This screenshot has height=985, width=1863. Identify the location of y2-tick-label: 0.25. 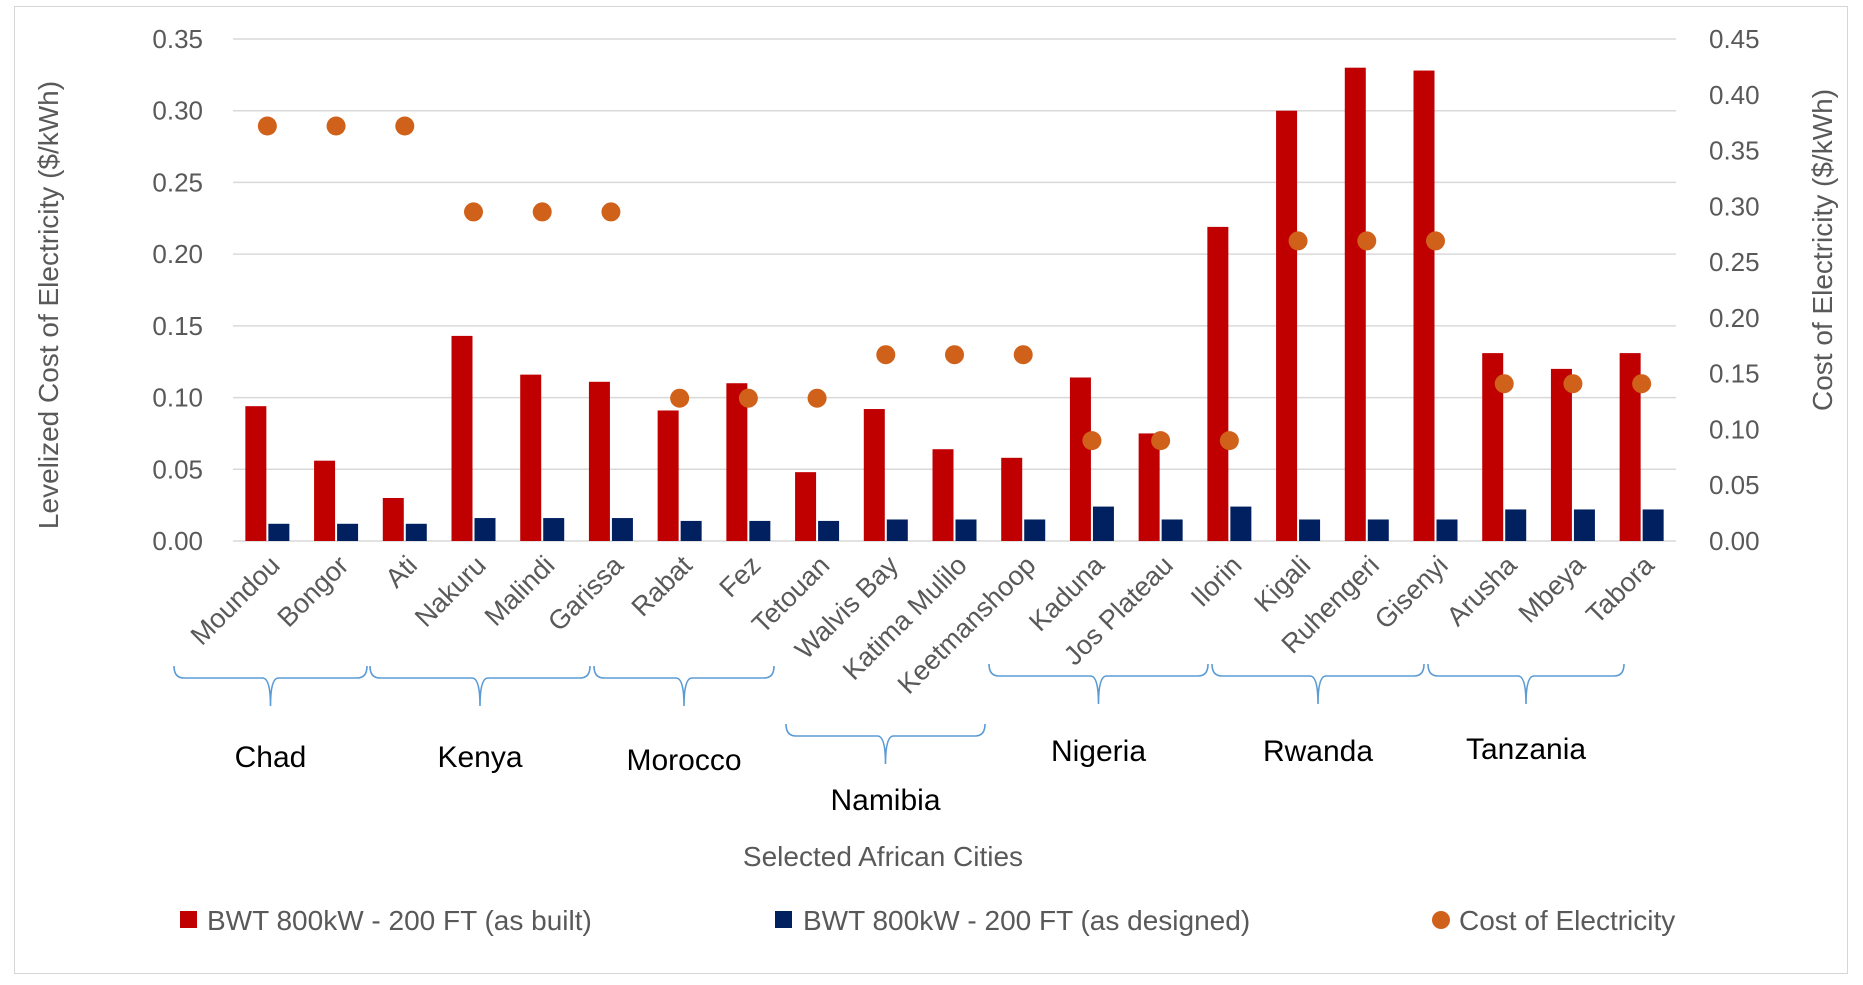
(1734, 262).